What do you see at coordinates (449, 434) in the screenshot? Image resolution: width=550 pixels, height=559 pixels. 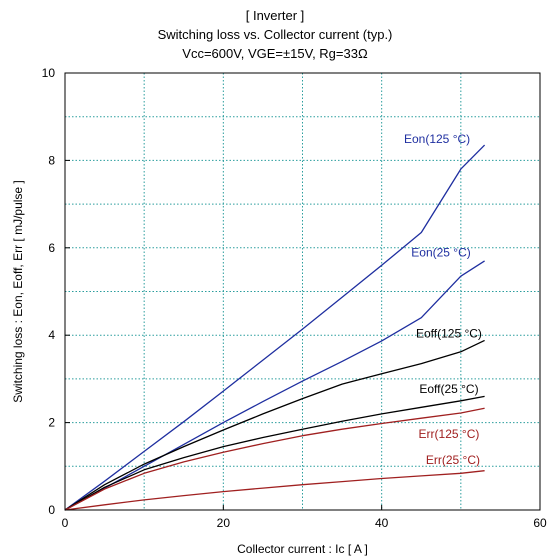 I see `series-label-4: Err(125 °C)` at bounding box center [449, 434].